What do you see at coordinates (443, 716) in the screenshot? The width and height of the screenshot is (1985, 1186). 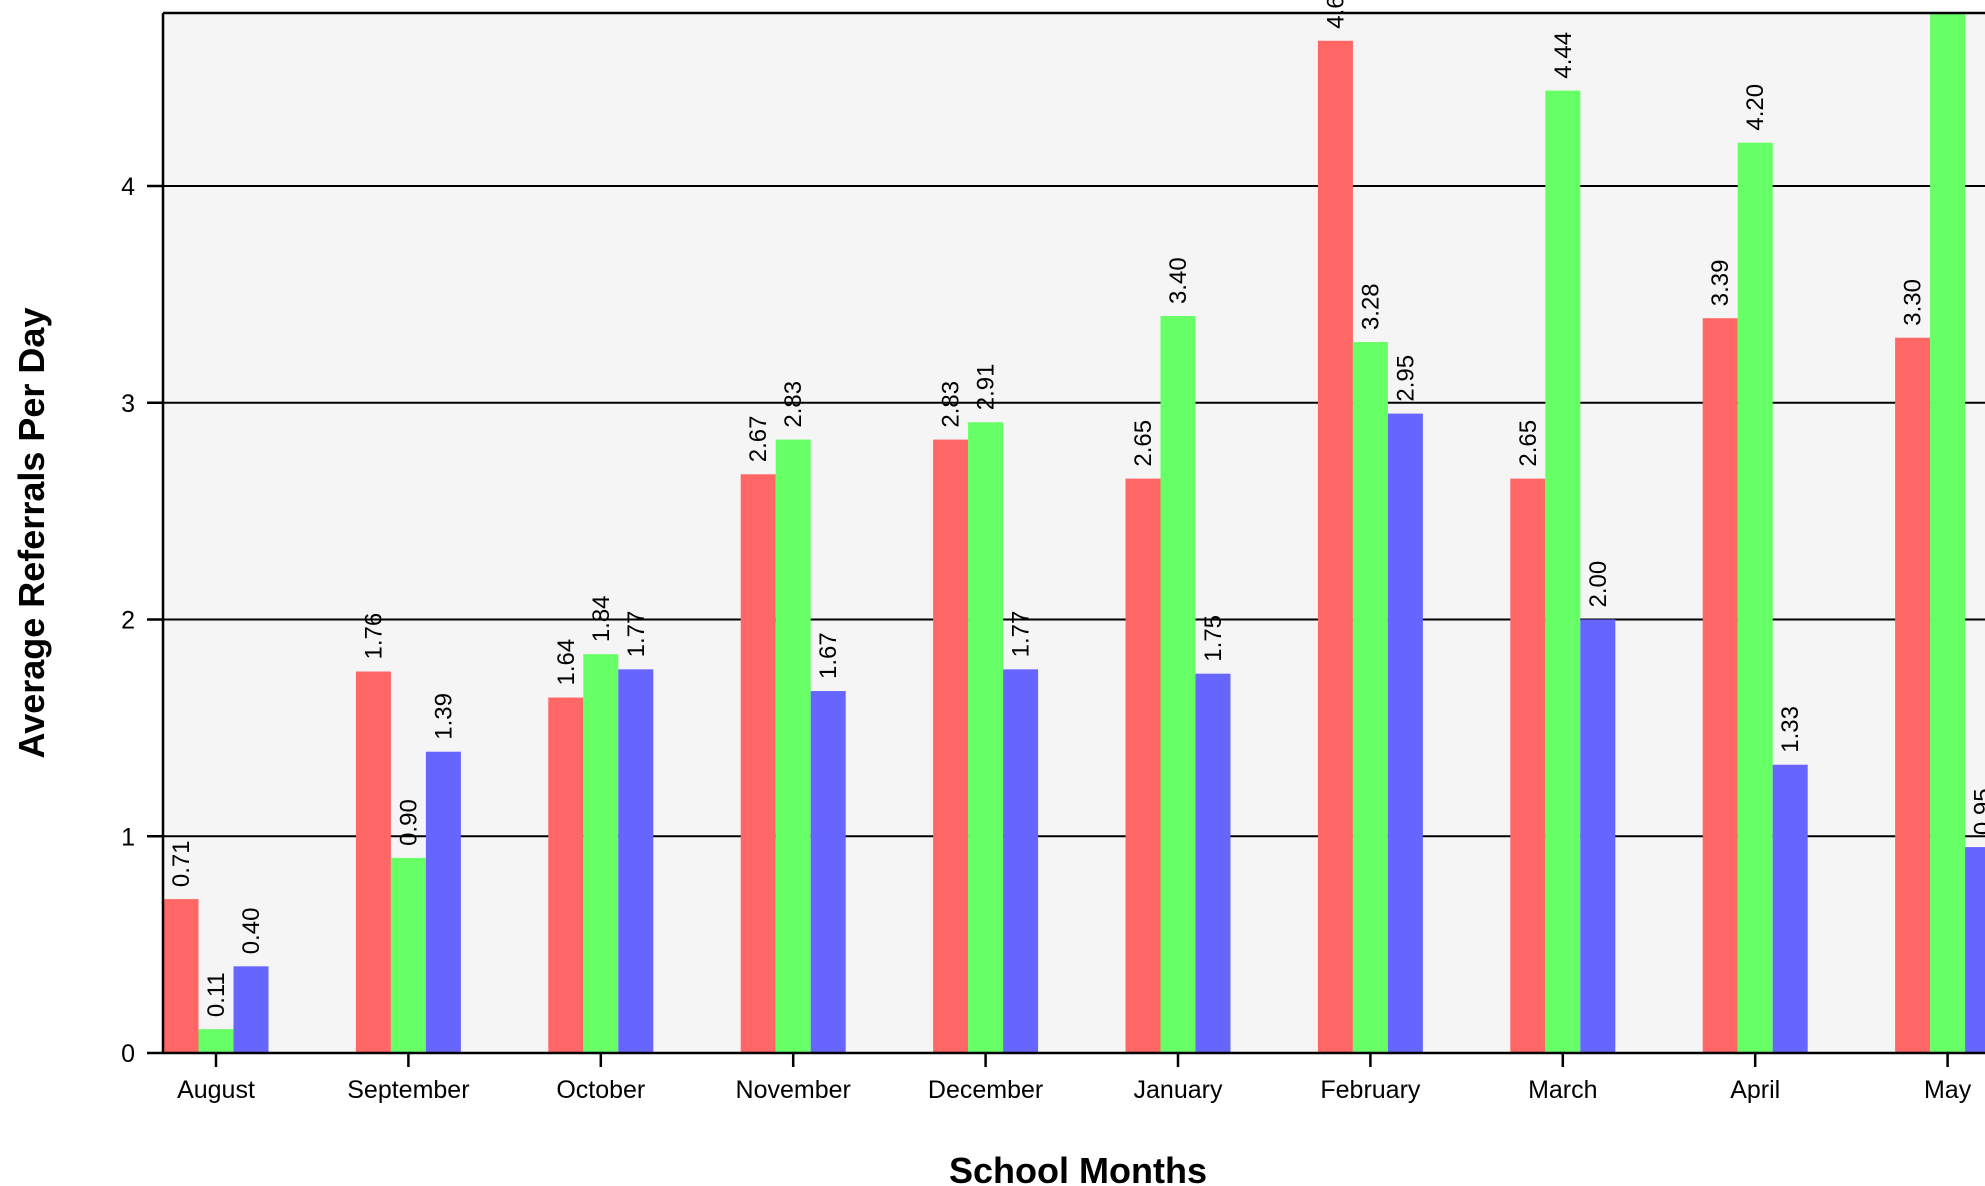 I see `bar-value-label: 1.39` at bounding box center [443, 716].